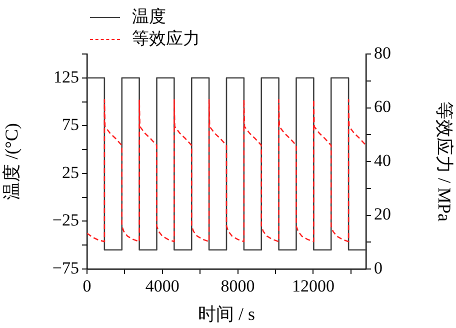  Describe the element at coordinates (166, 39) in the screenshot. I see `legend-label: 等效应力` at that location.